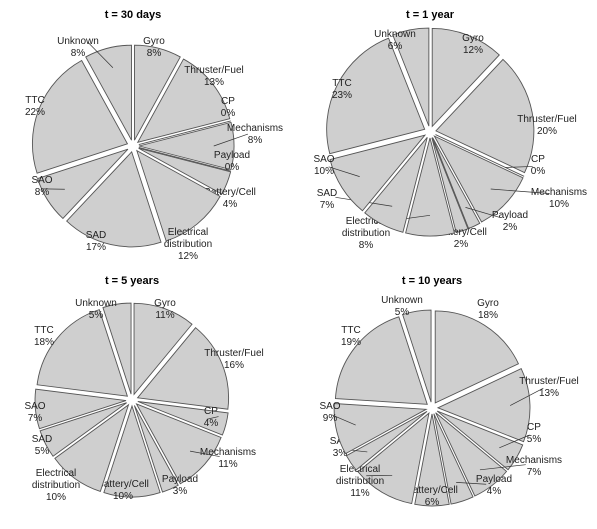 This screenshot has height=529, width=597. Describe the element at coordinates (323, 165) in the screenshot. I see `label-sao: SAO 10%` at that location.